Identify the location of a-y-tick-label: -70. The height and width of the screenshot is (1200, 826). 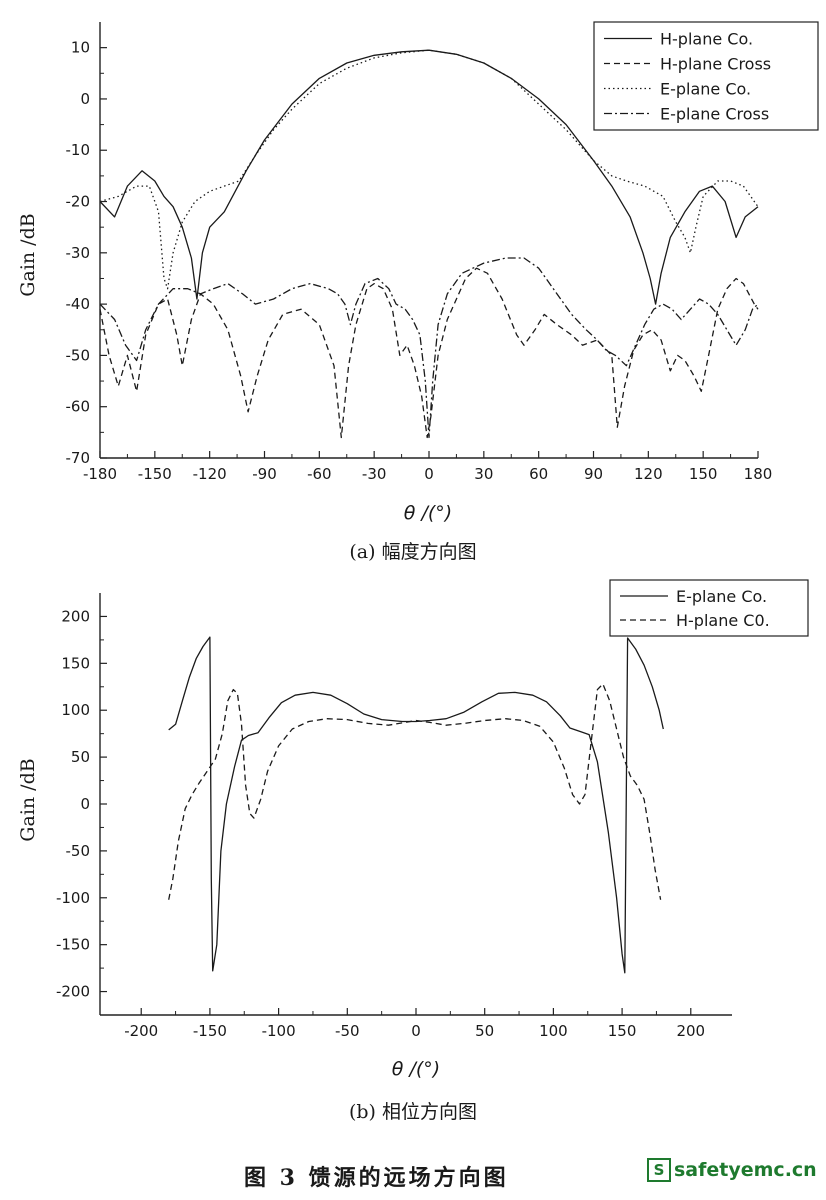
(78, 458).